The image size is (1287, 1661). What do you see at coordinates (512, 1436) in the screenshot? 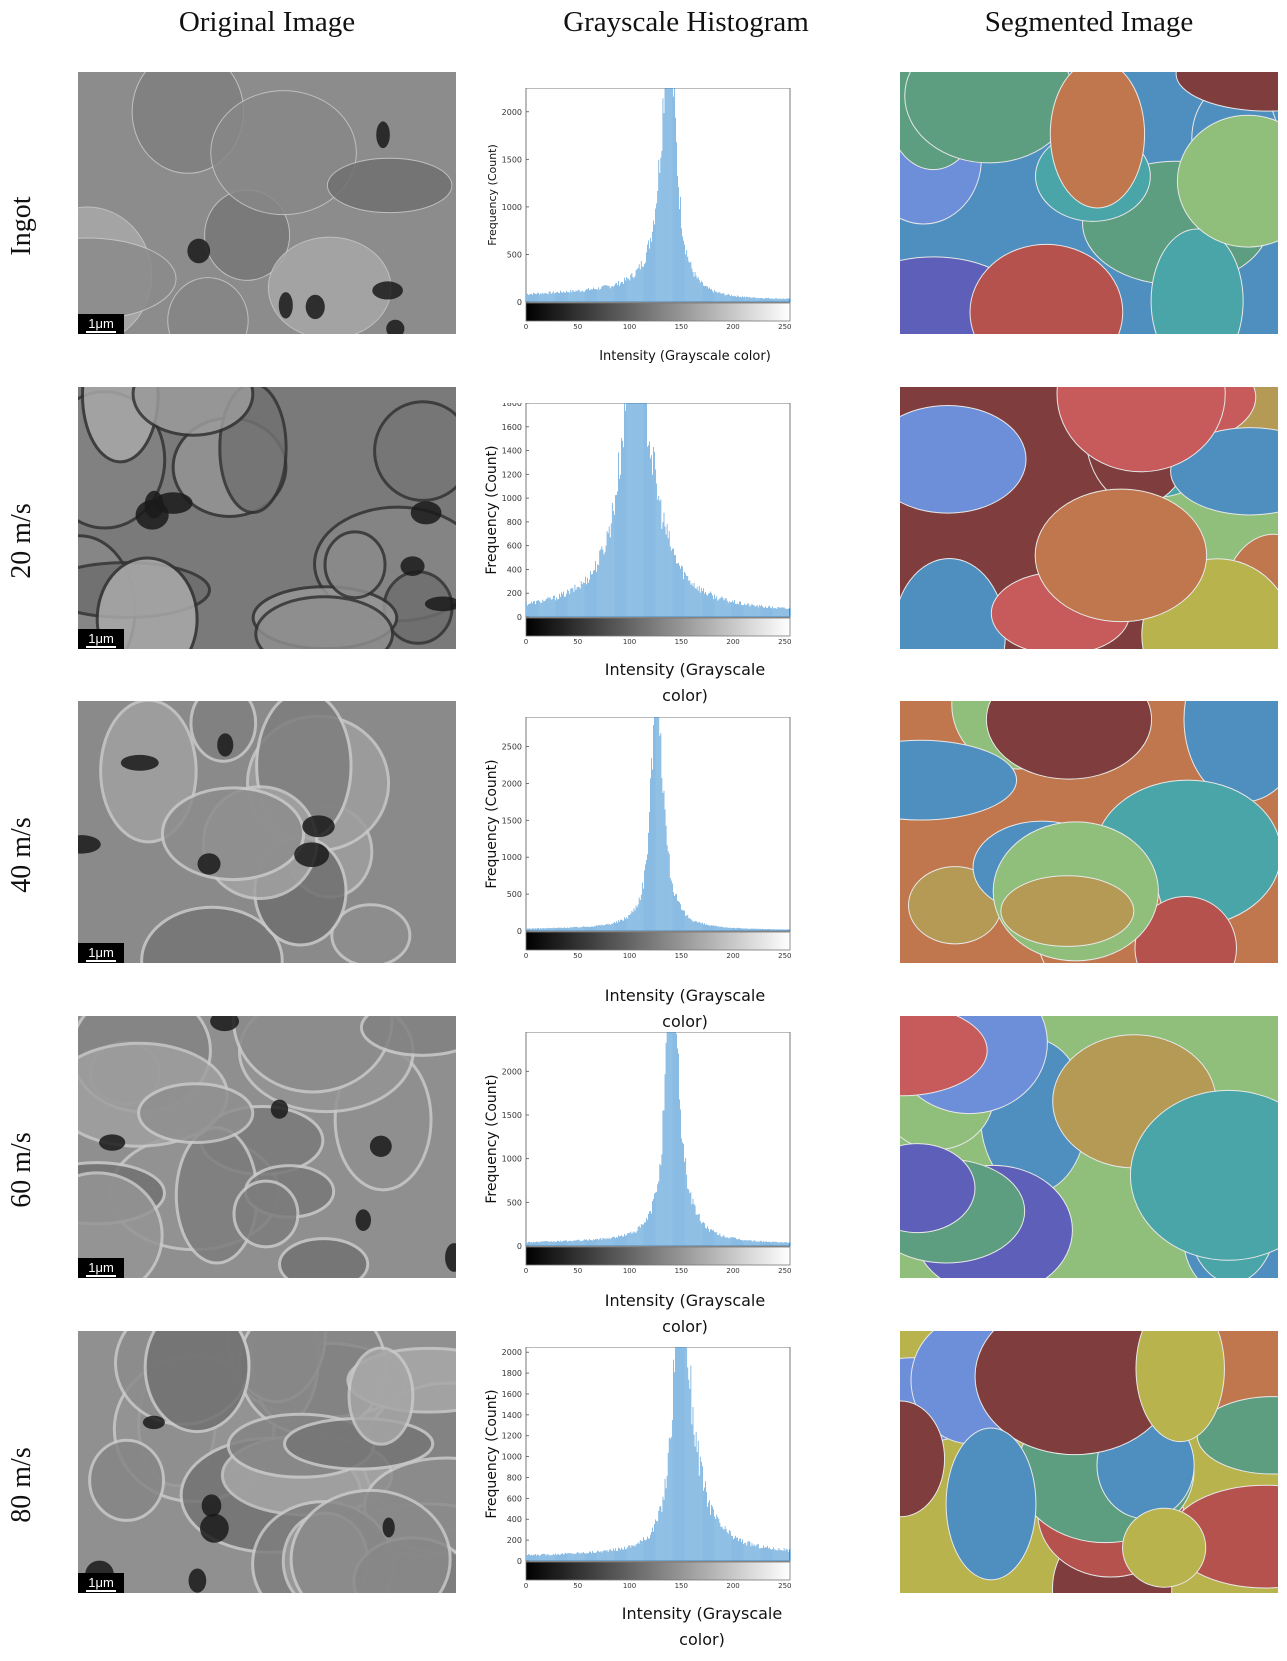
I see `y-tick-label: 1200` at bounding box center [512, 1436].